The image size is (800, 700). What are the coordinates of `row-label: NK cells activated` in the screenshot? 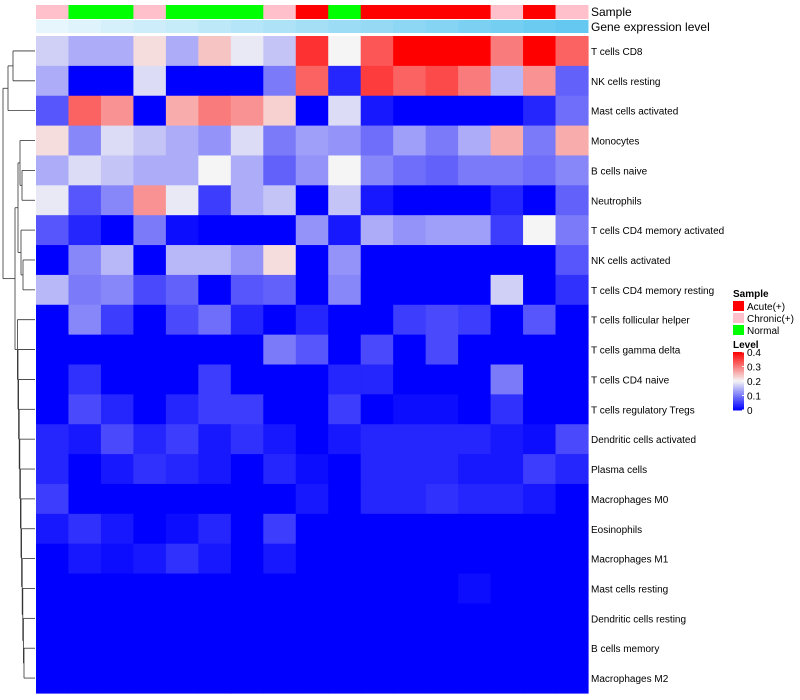 It's located at (630, 261).